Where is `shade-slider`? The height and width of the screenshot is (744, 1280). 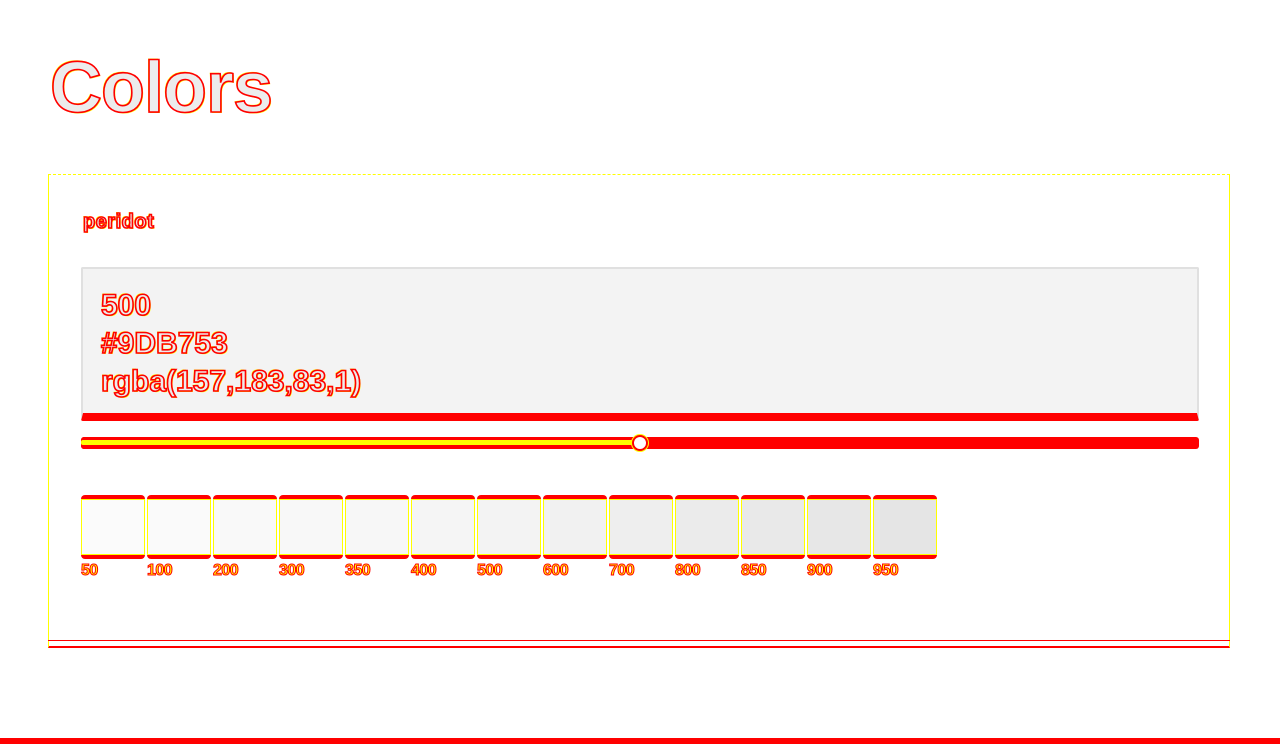 shade-slider is located at coordinates (640, 443).